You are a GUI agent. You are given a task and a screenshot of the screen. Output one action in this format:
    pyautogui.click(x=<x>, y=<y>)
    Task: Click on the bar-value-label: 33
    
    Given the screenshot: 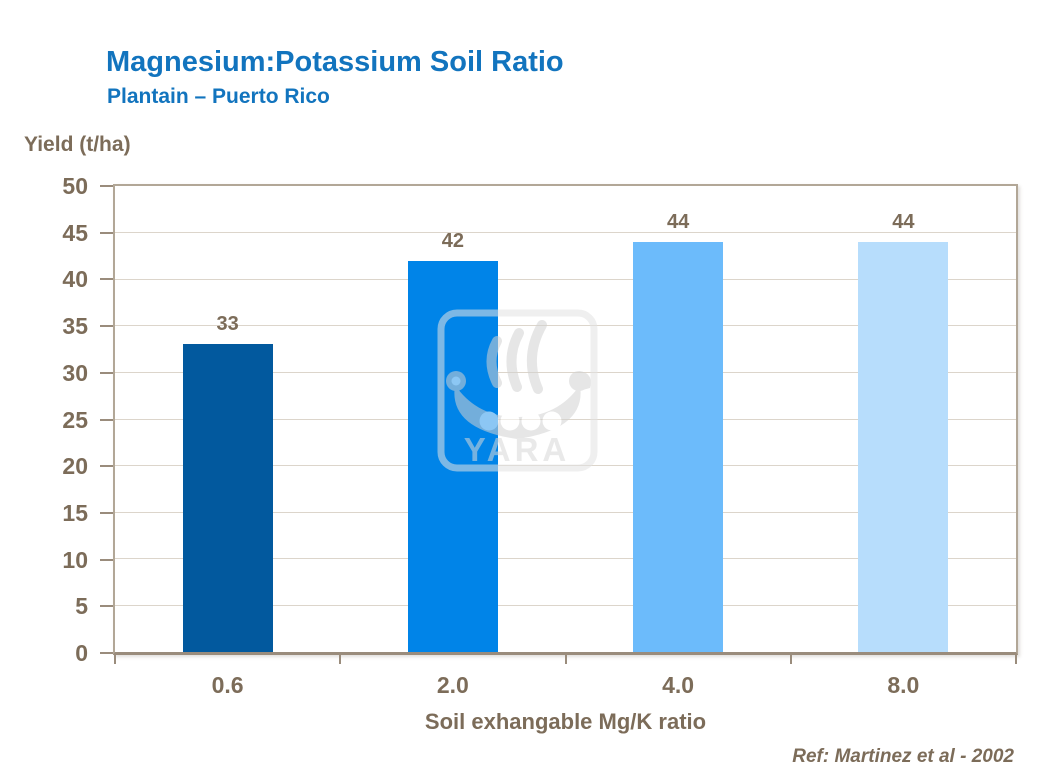 What is the action you would take?
    pyautogui.click(x=227, y=324)
    